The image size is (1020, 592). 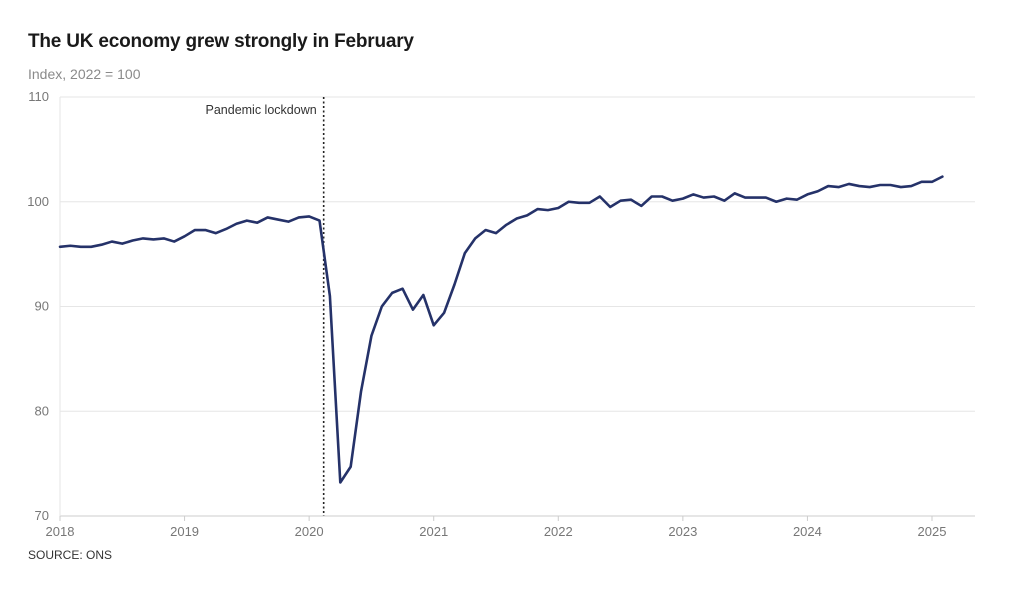 What do you see at coordinates (265, 306) in the screenshot?
I see `annotation-layer: Pandemic lockdown` at bounding box center [265, 306].